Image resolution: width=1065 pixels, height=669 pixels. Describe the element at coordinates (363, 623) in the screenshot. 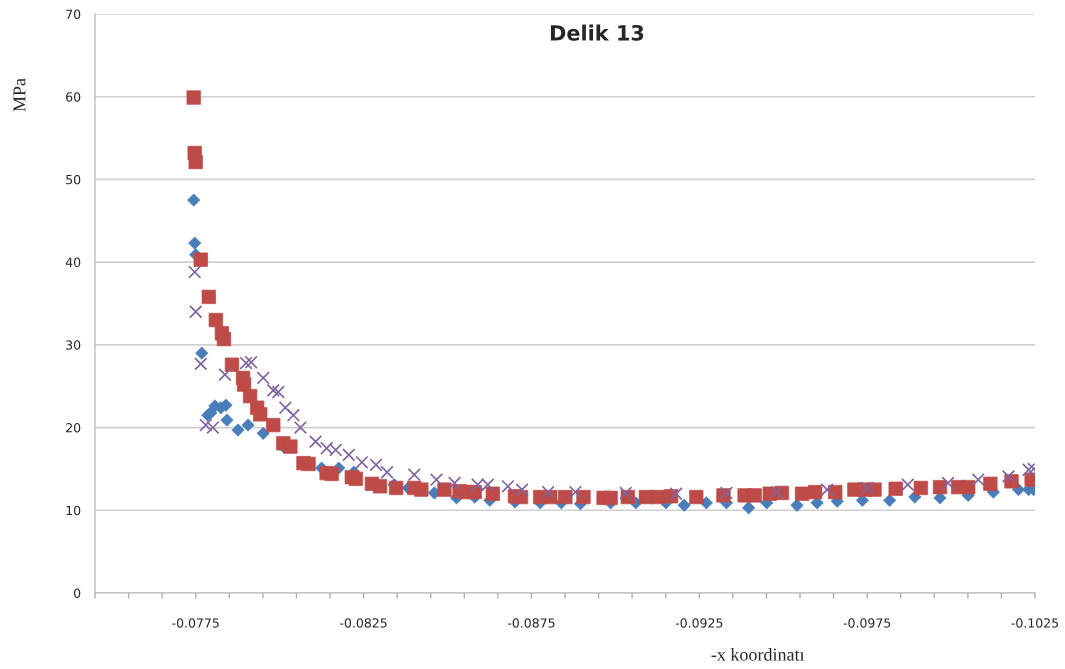

I see `x-tick-label: -0.0825` at that location.